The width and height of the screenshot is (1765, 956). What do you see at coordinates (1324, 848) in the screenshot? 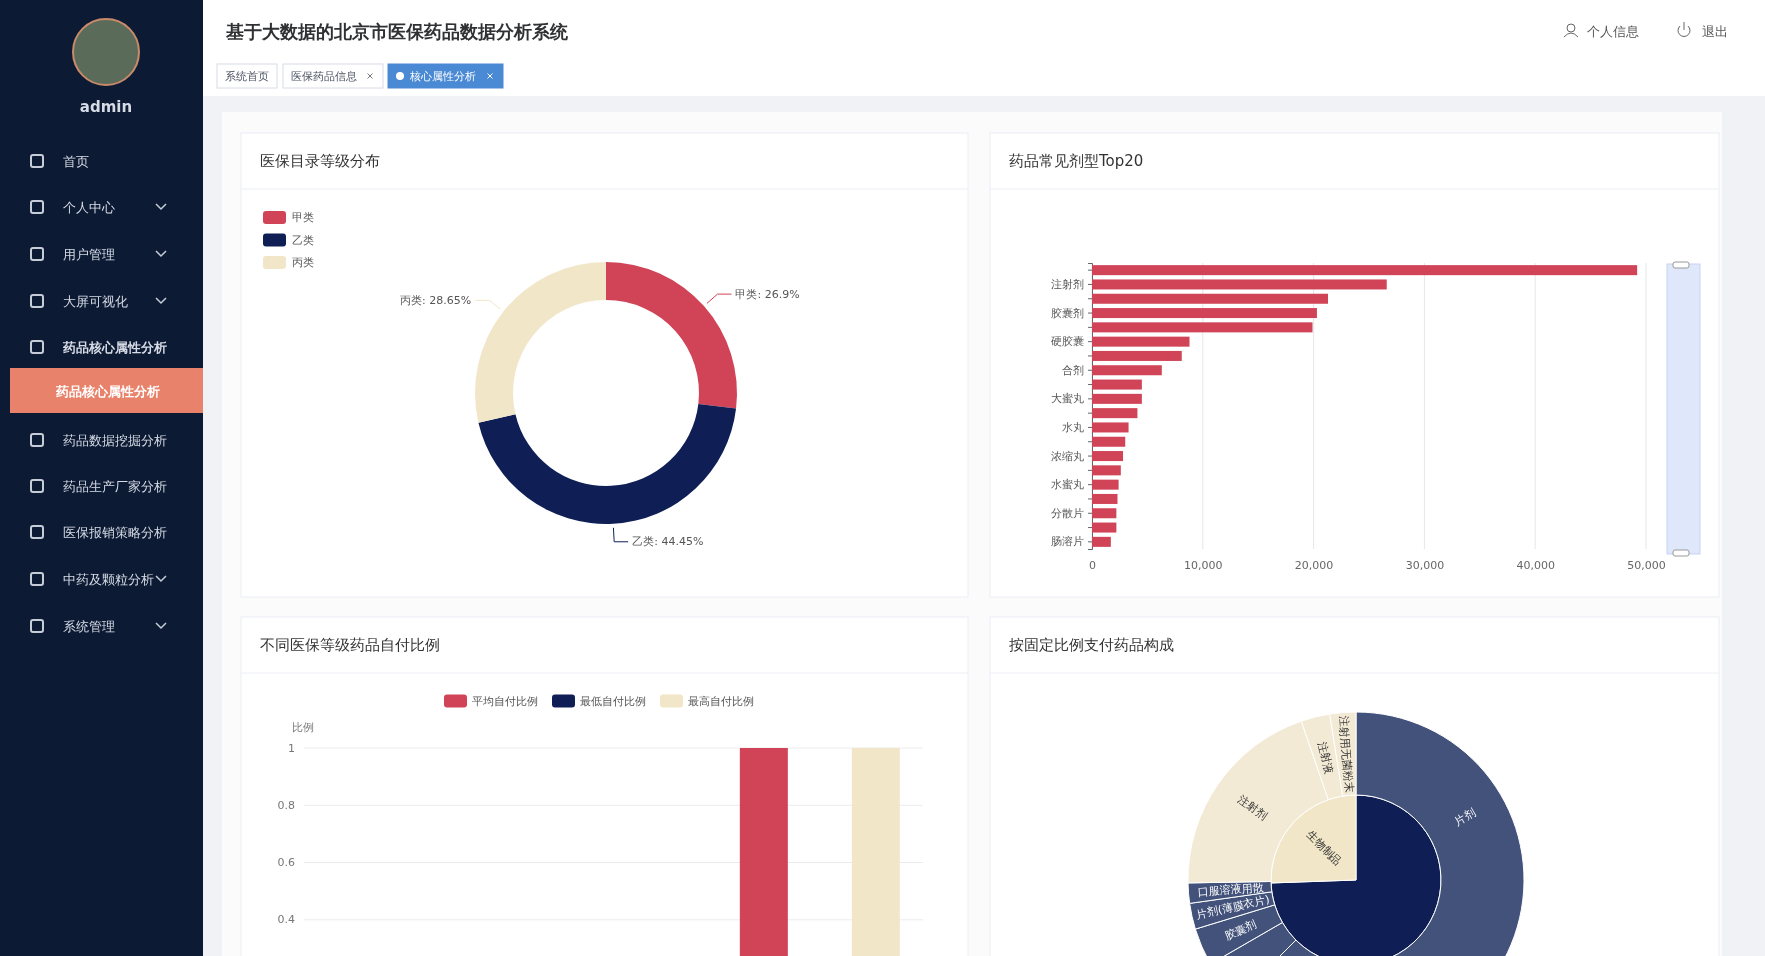
I see `text: 生物制品` at bounding box center [1324, 848].